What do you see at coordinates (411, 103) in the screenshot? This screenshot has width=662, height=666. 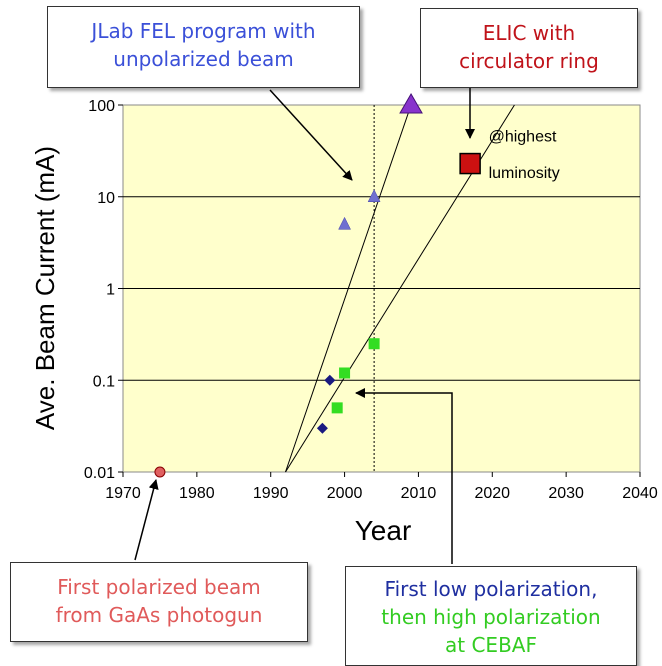 I see `data-point-triangle-large` at bounding box center [411, 103].